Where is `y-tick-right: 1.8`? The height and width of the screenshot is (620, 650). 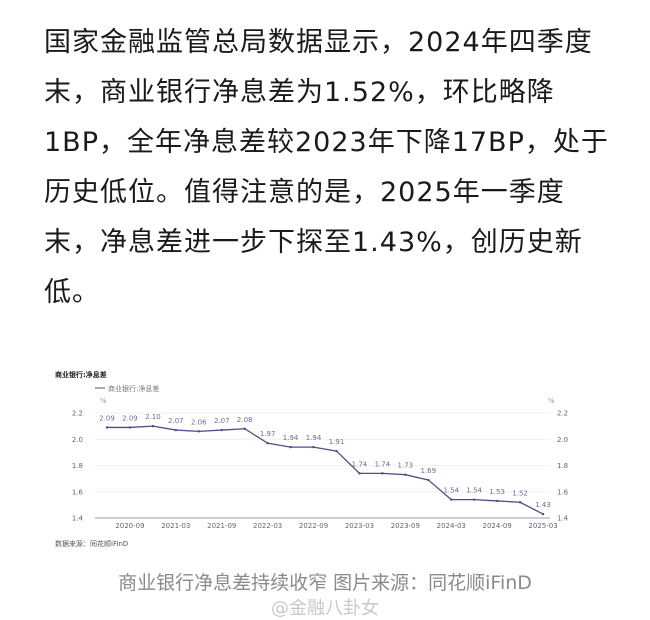
y-tick-right: 1.8 is located at coordinates (562, 466).